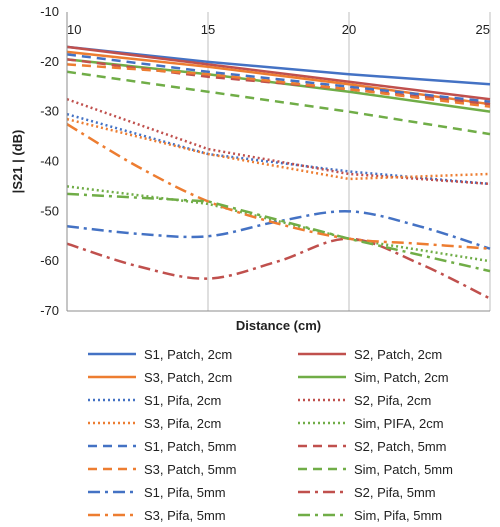 Image resolution: width=500 pixels, height=527 pixels. Describe the element at coordinates (49, 111) in the screenshot. I see `y-tick-label: -30` at that location.